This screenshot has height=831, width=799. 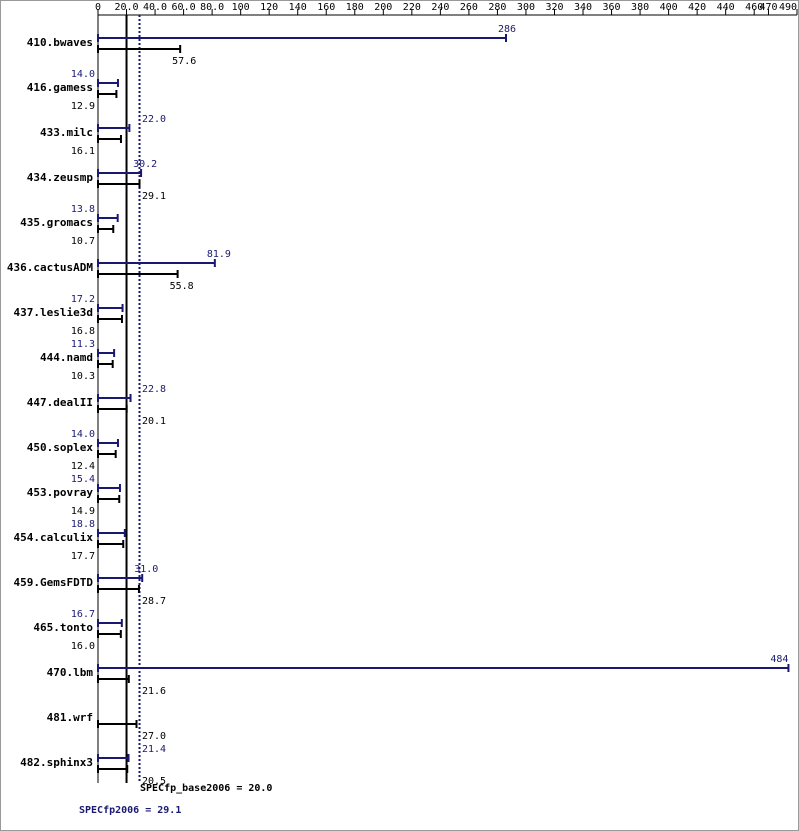 I want to click on x-tick-label: 470, so click(x=768, y=7).